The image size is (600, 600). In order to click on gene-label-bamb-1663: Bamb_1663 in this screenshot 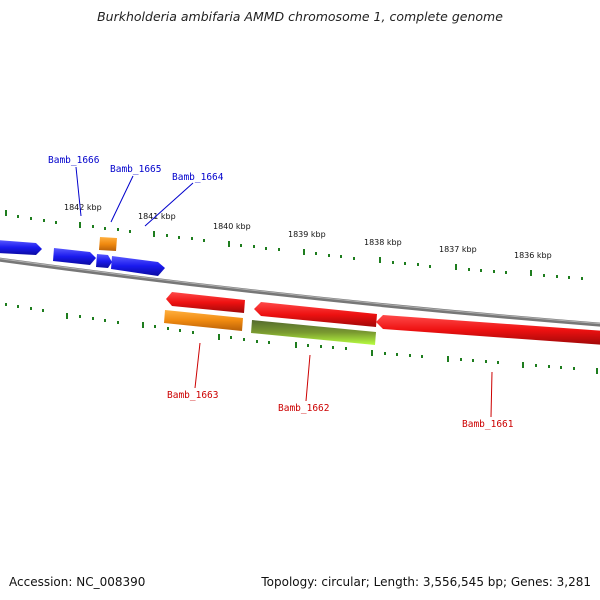, I will do `click(192, 395)`.